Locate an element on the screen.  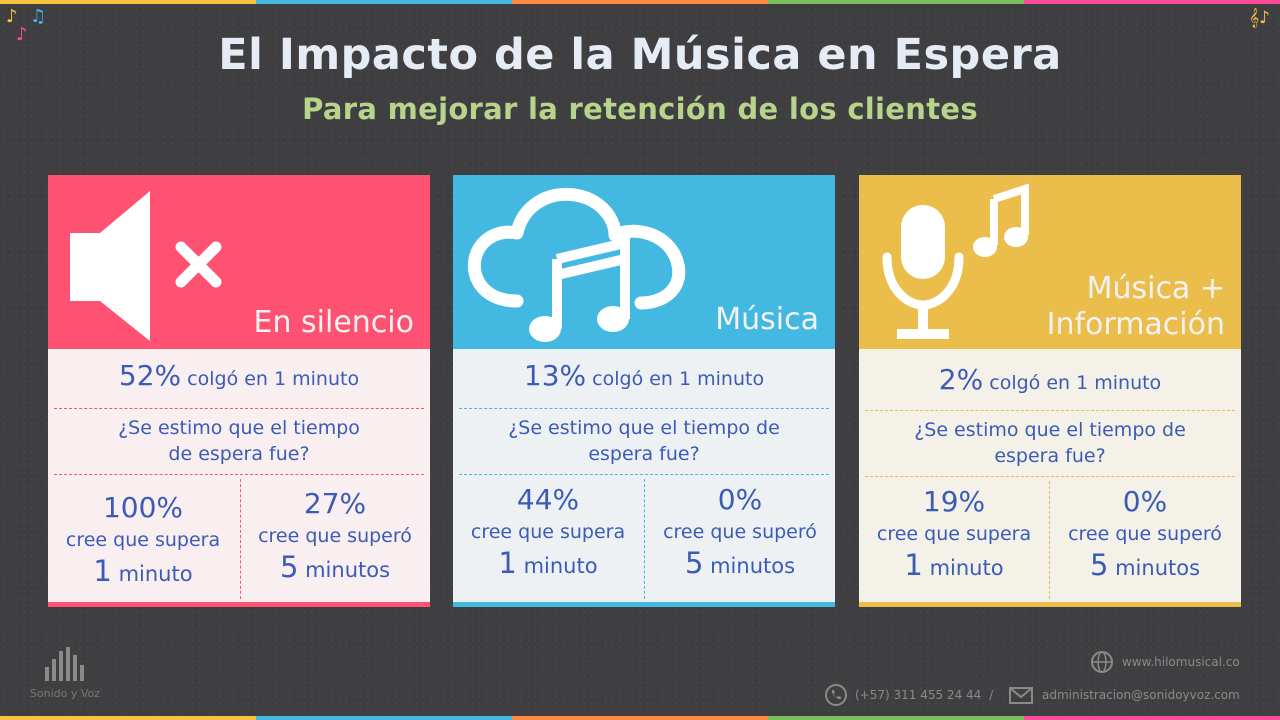
phone-contact: (+57) 311 455 24 44 / is located at coordinates (909, 695).